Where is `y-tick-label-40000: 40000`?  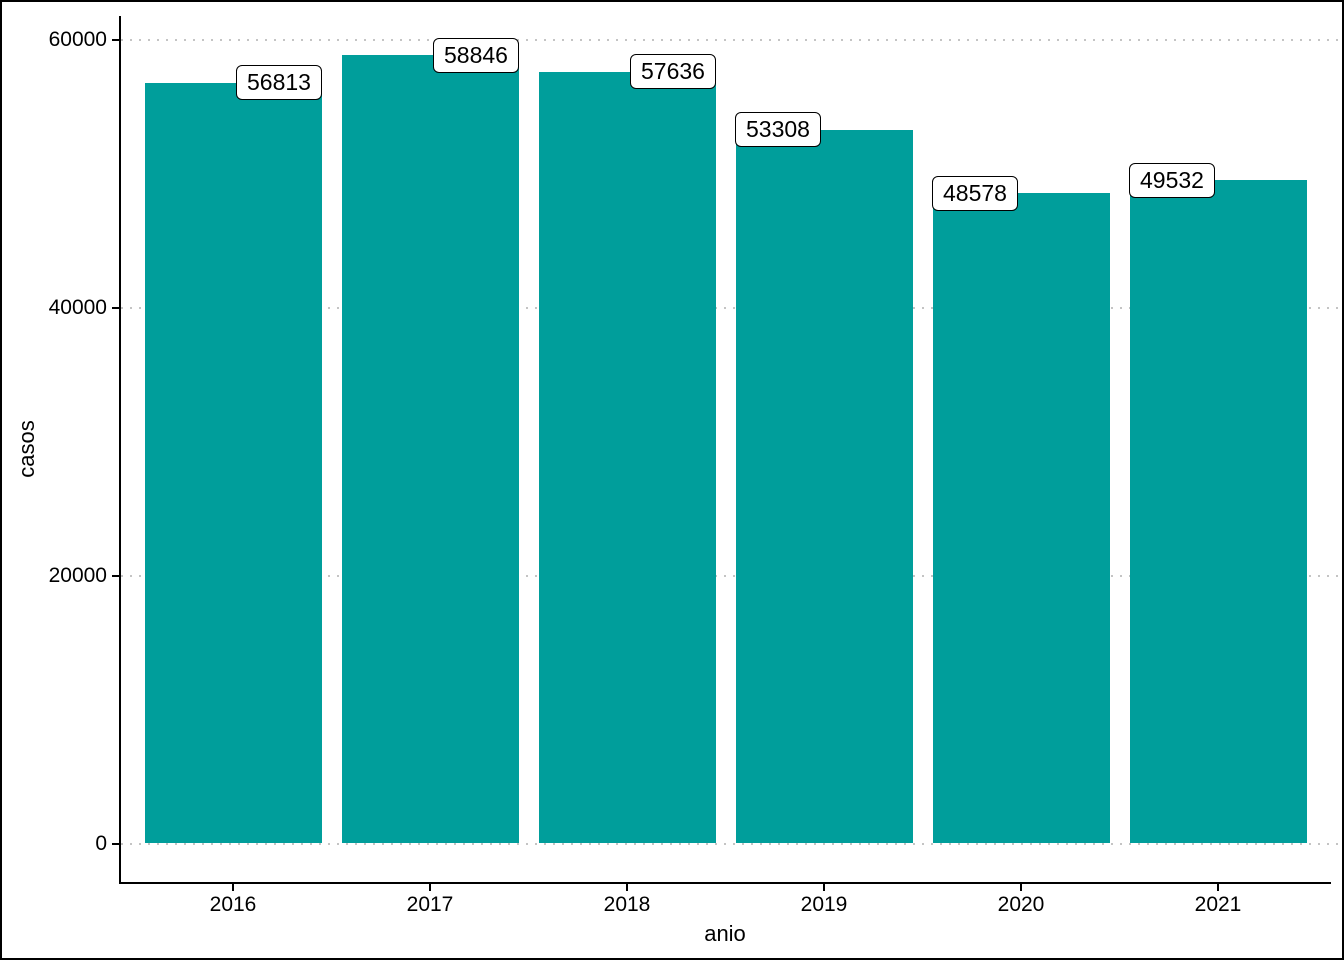
y-tick-label-40000: 40000 is located at coordinates (77, 307).